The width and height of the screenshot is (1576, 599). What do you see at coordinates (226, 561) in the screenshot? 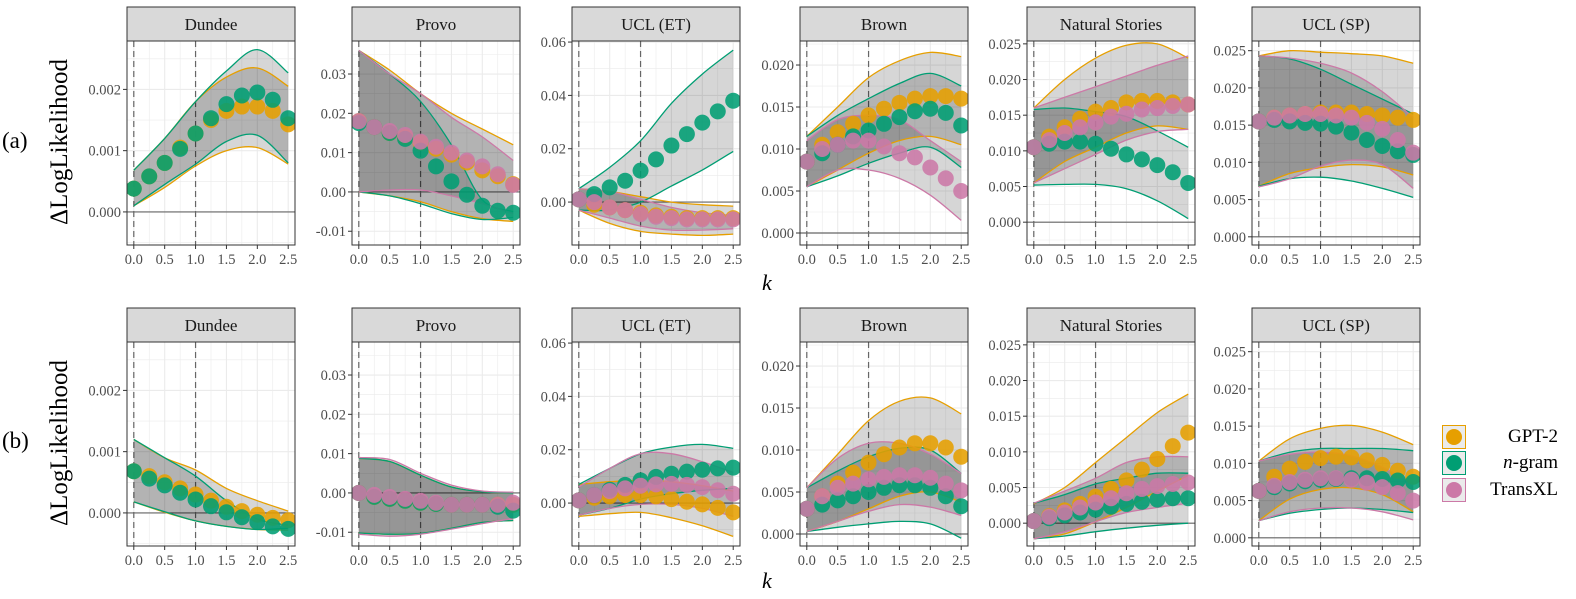
I see `x-tick-label: 1.5` at bounding box center [226, 561].